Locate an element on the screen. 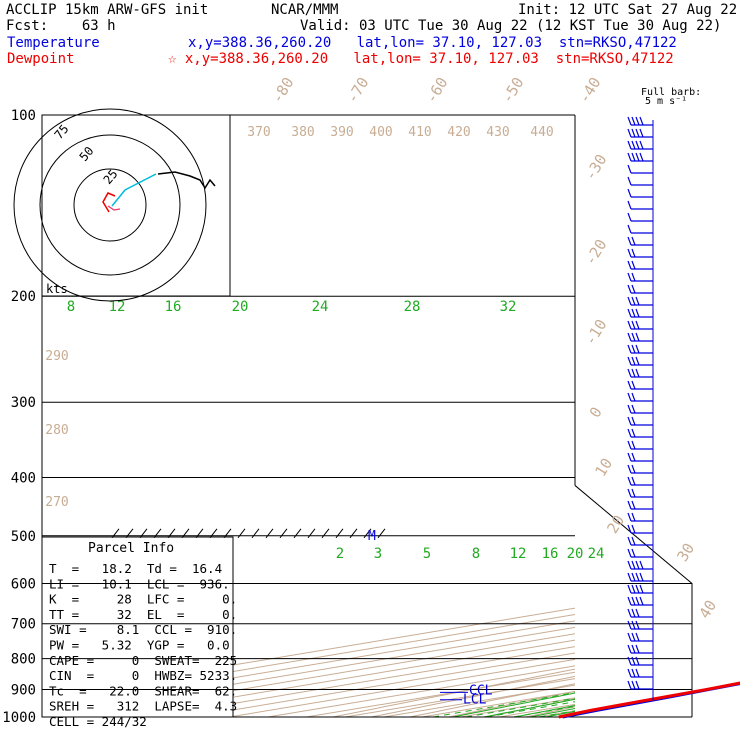 Image resolution: width=740 pixels, height=744 pixels. isotherm-label: 40 is located at coordinates (707, 609).